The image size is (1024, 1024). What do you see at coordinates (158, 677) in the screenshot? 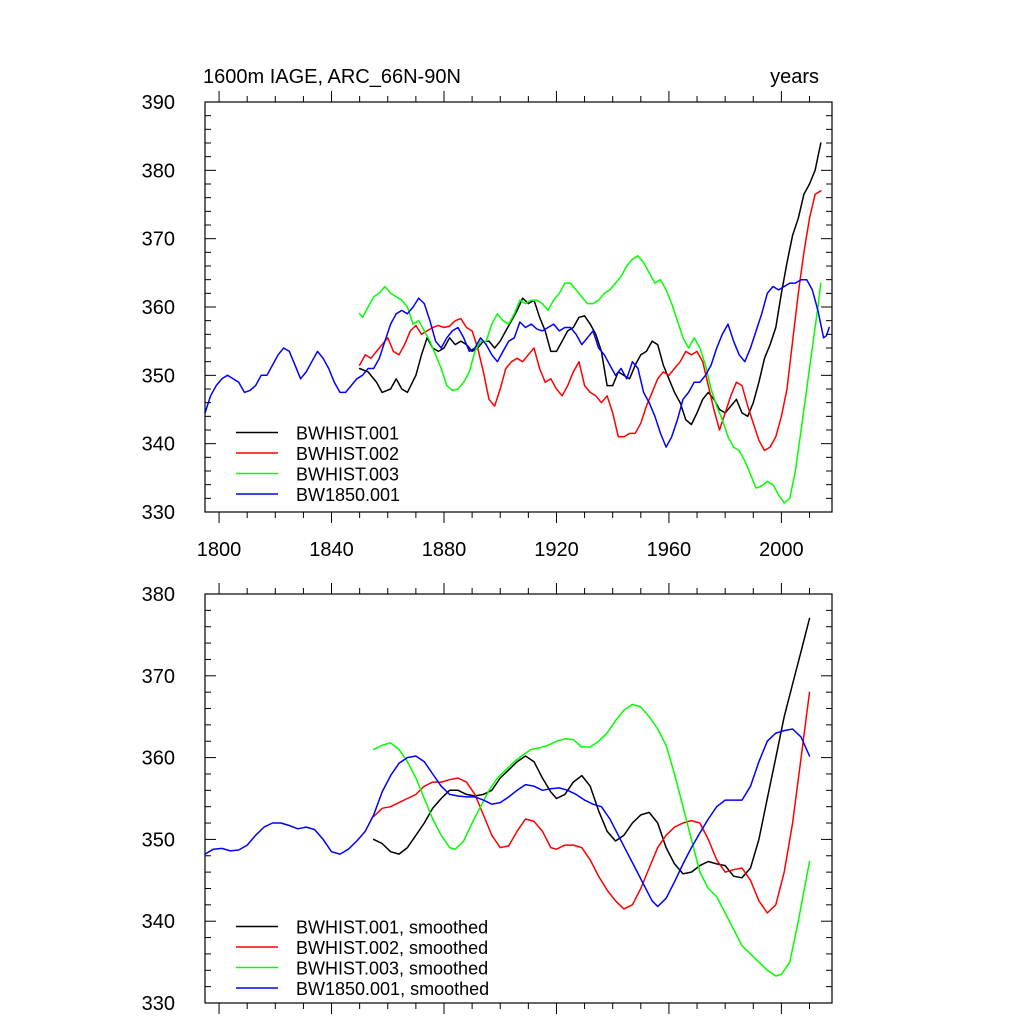
I see `bottom-y-tick-label: 370` at bounding box center [158, 677].